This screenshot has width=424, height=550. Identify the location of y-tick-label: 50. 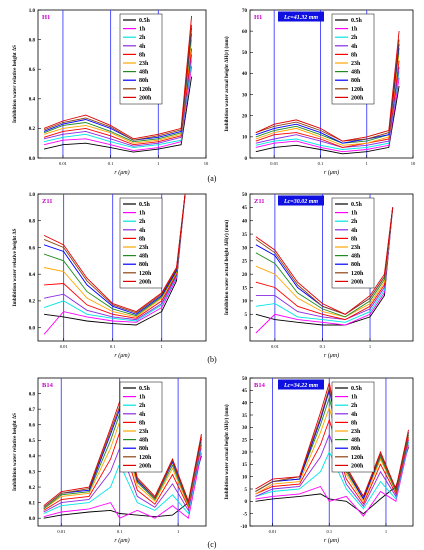
(245, 195).